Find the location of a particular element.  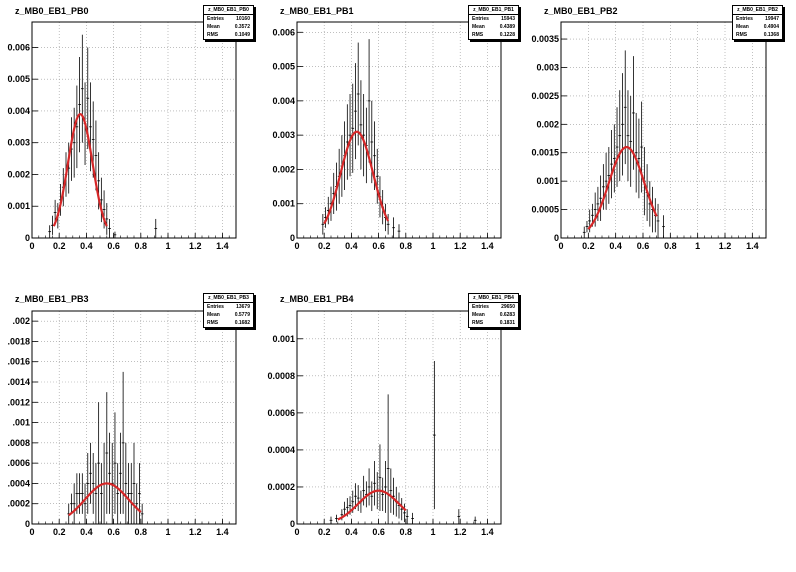

stats-row-entries: Entries 13679 is located at coordinates (228, 307).